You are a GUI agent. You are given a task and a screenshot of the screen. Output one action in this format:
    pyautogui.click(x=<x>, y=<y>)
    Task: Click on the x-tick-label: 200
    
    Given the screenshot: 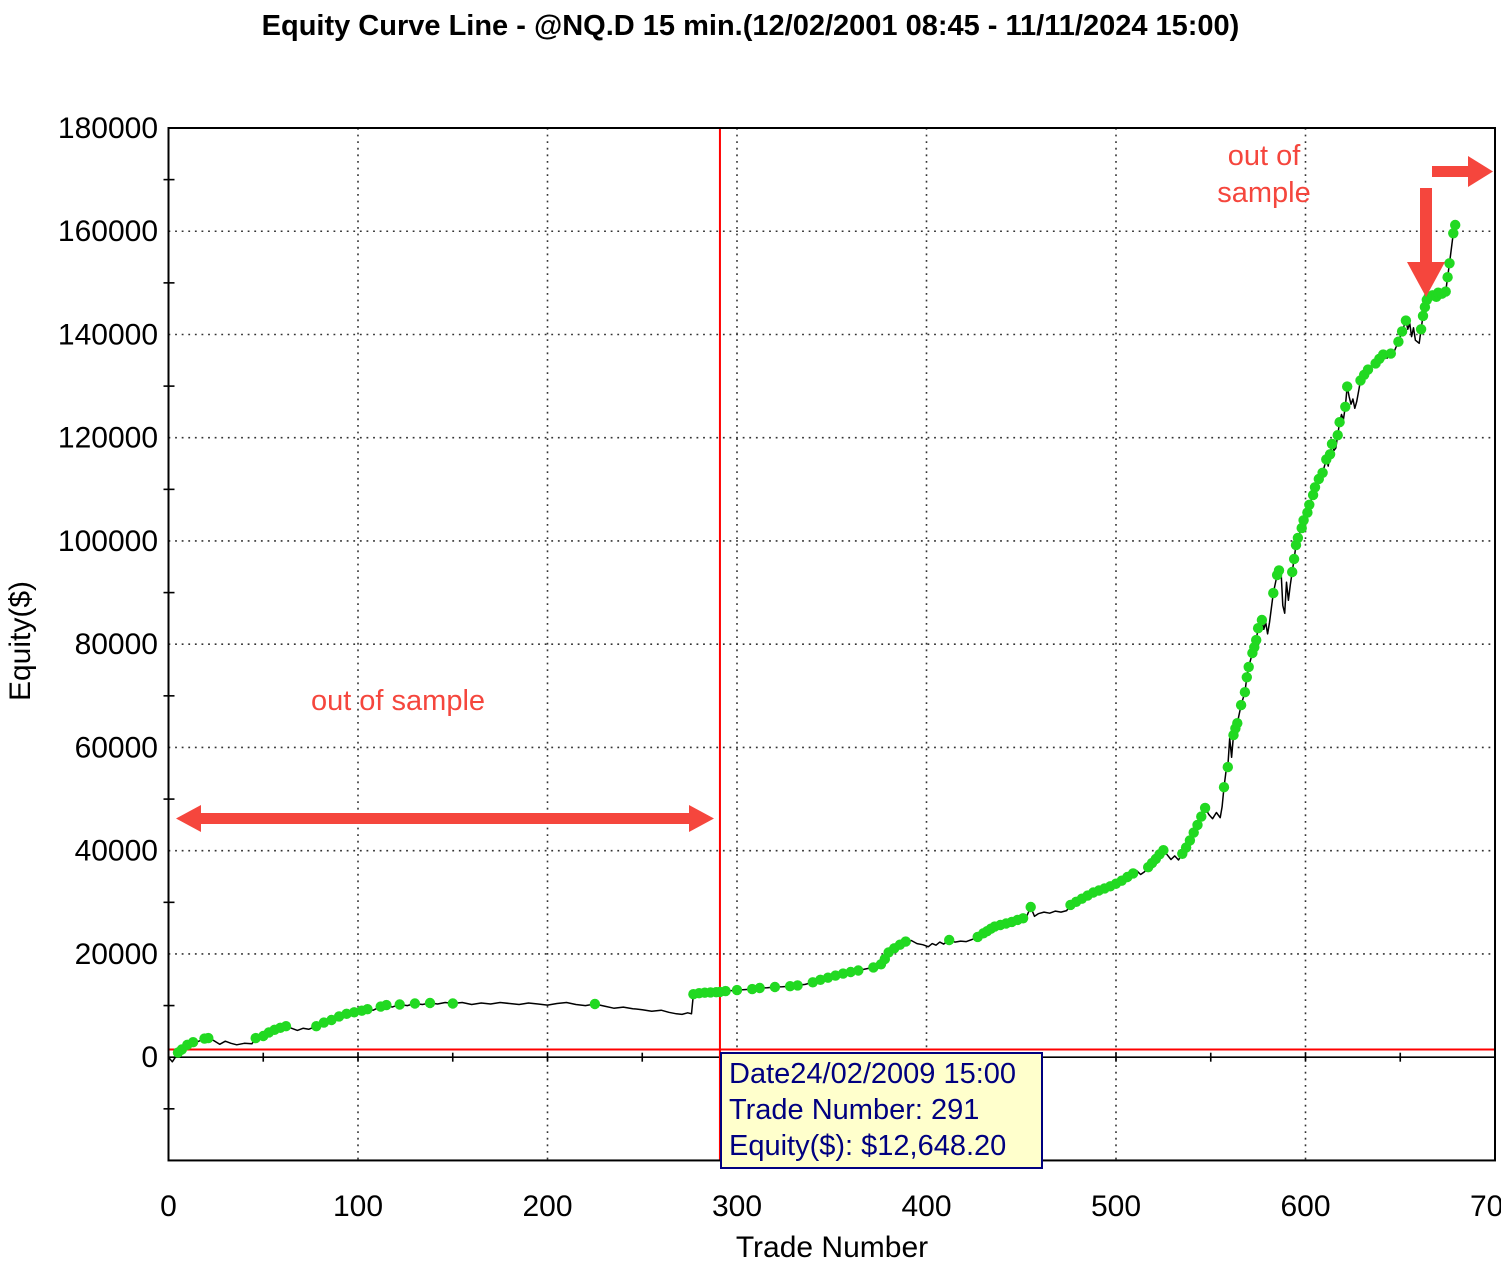 What is the action you would take?
    pyautogui.click(x=547, y=1206)
    